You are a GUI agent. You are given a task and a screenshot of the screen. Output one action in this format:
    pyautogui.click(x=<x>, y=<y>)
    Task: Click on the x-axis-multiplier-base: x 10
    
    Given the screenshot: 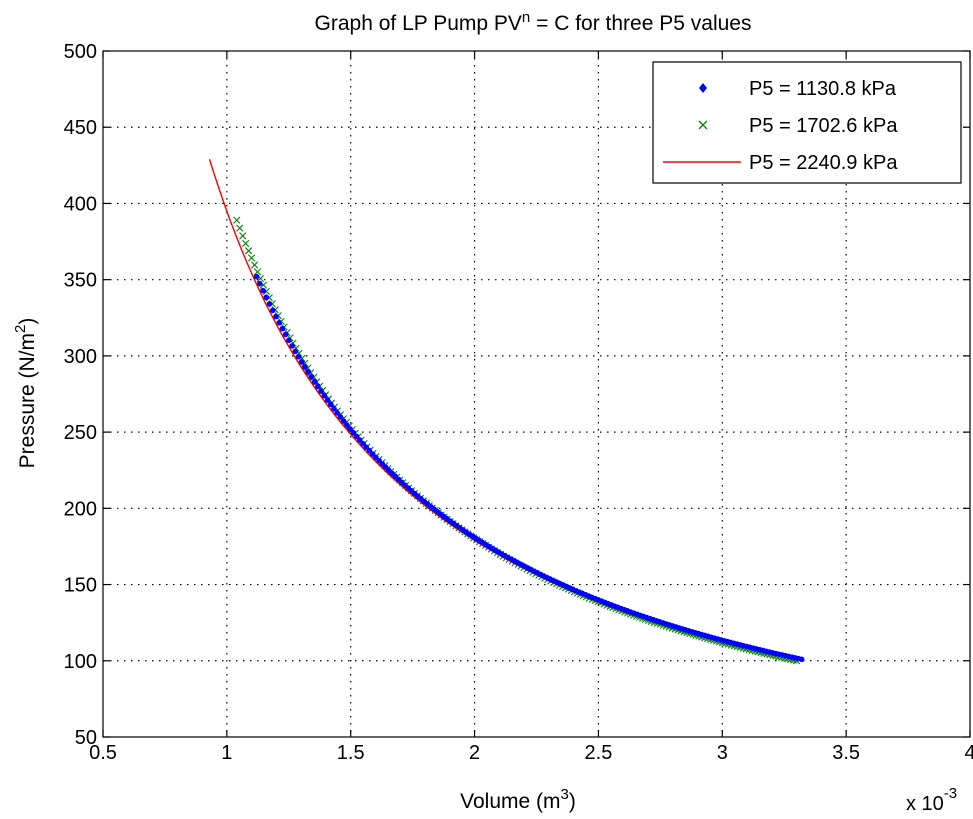 What is the action you would take?
    pyautogui.click(x=925, y=804)
    